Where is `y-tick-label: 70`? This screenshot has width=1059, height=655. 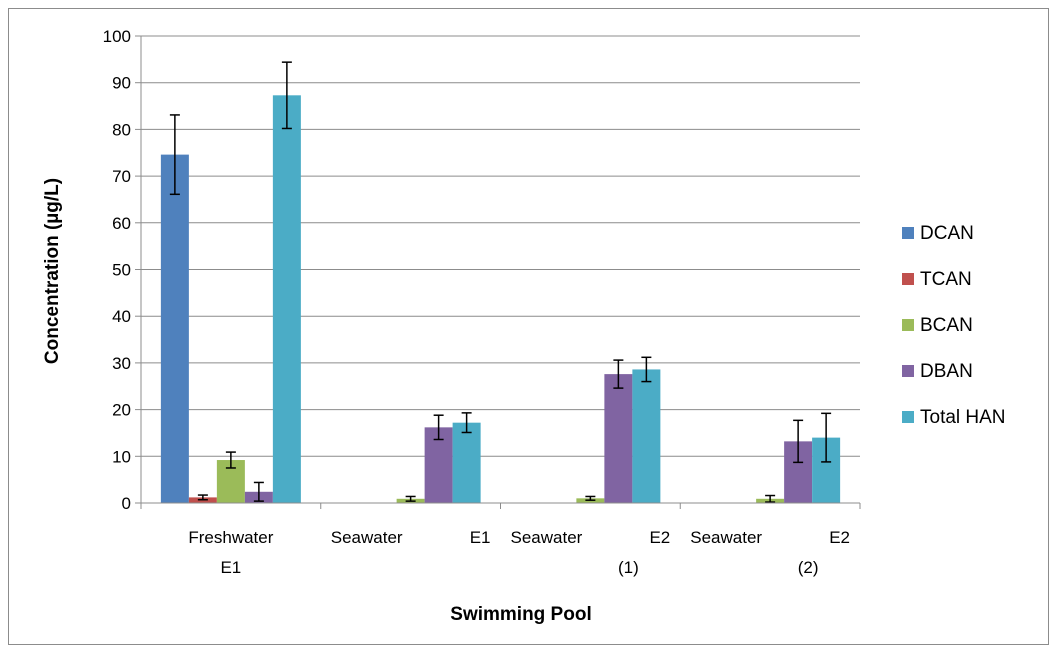
y-tick-label: 70 is located at coordinates (121, 176).